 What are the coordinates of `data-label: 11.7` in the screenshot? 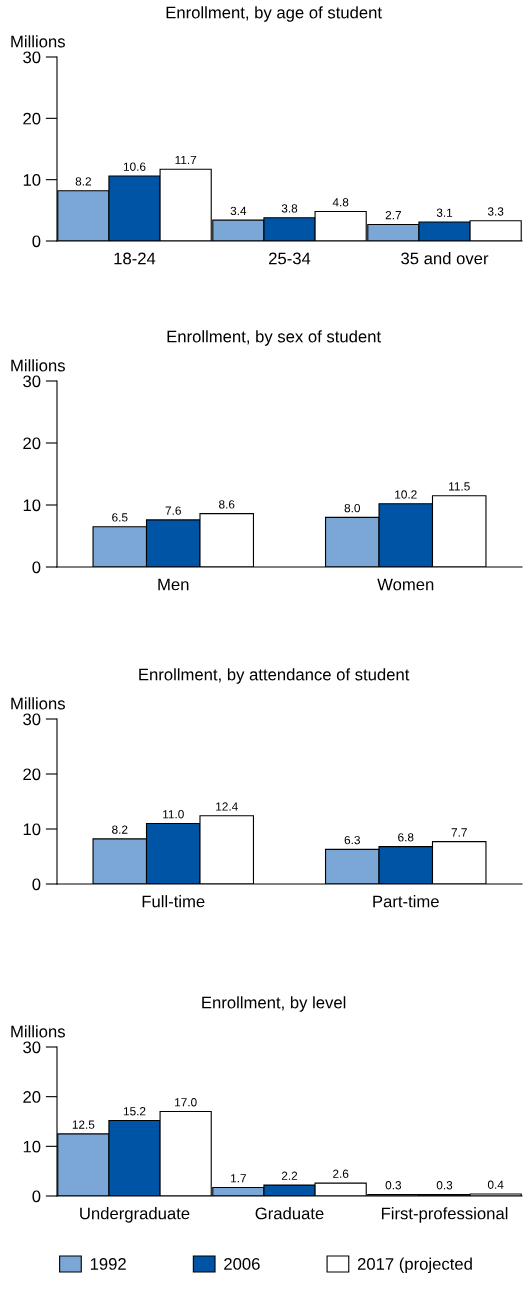 It's located at (186, 160).